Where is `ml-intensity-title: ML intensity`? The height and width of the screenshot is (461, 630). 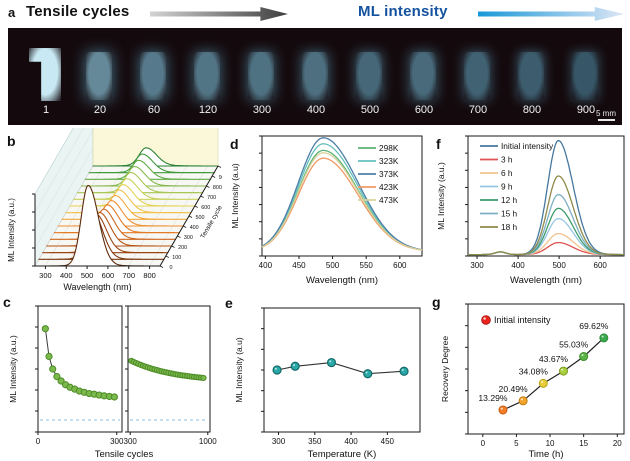
ml-intensity-title: ML intensity is located at coordinates (403, 11).